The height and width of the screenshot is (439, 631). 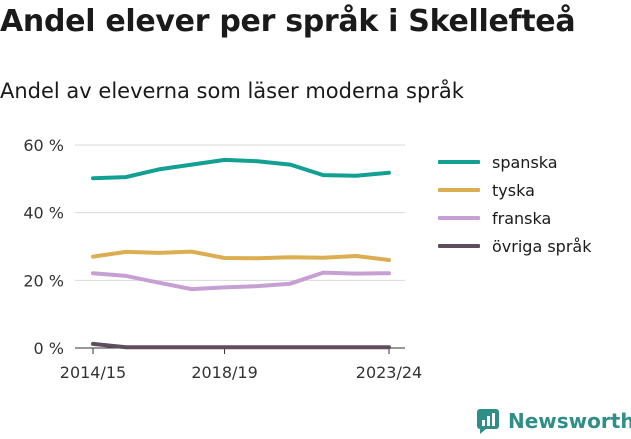 I want to click on series-line-franska, so click(x=241, y=281).